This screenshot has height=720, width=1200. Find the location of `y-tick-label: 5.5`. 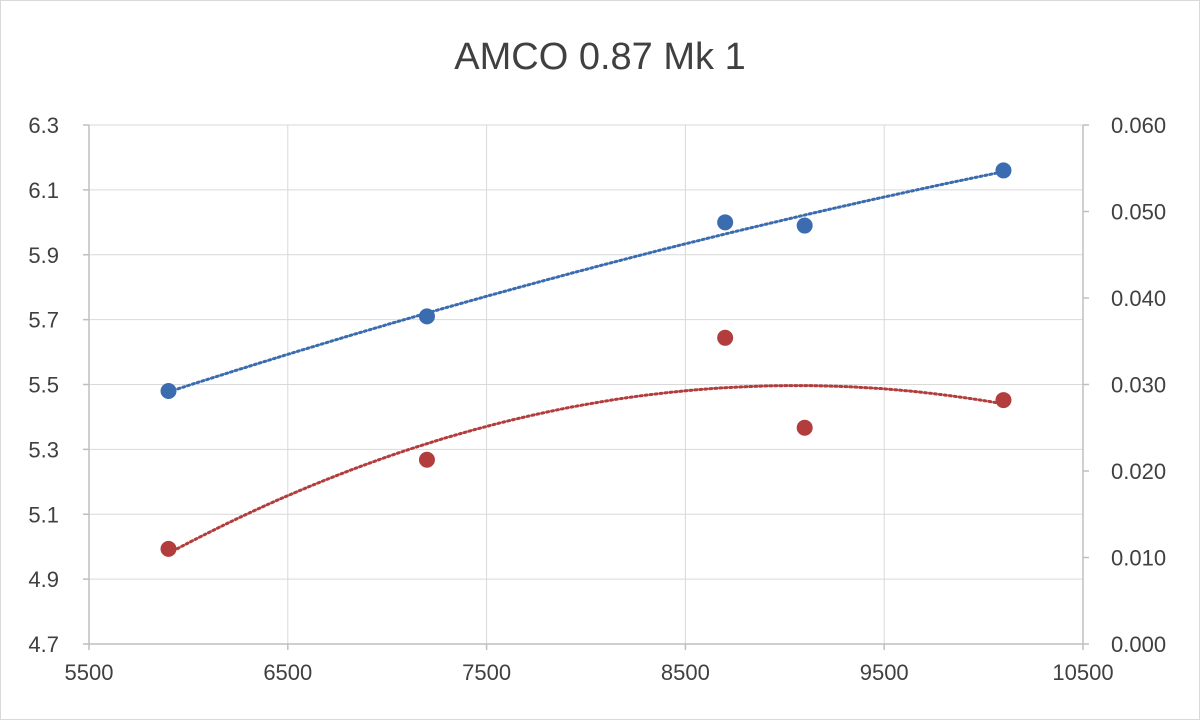

y-tick-label: 5.5 is located at coordinates (43, 385).